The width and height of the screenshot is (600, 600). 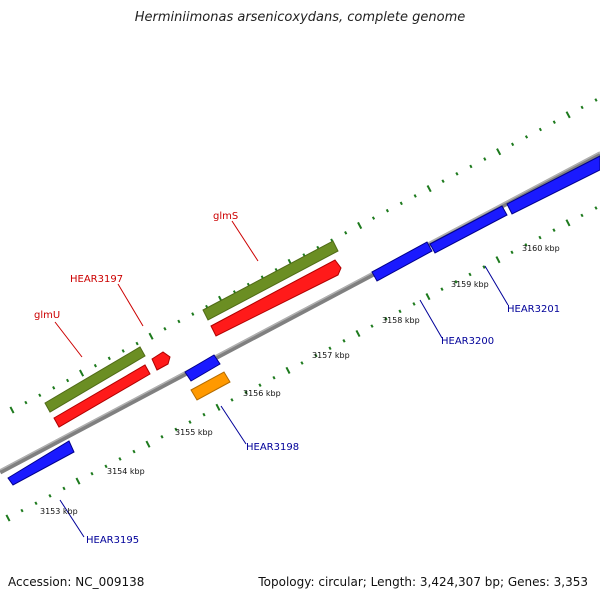 I want to click on accession-label: Accession: NC_009138, so click(x=76, y=582).